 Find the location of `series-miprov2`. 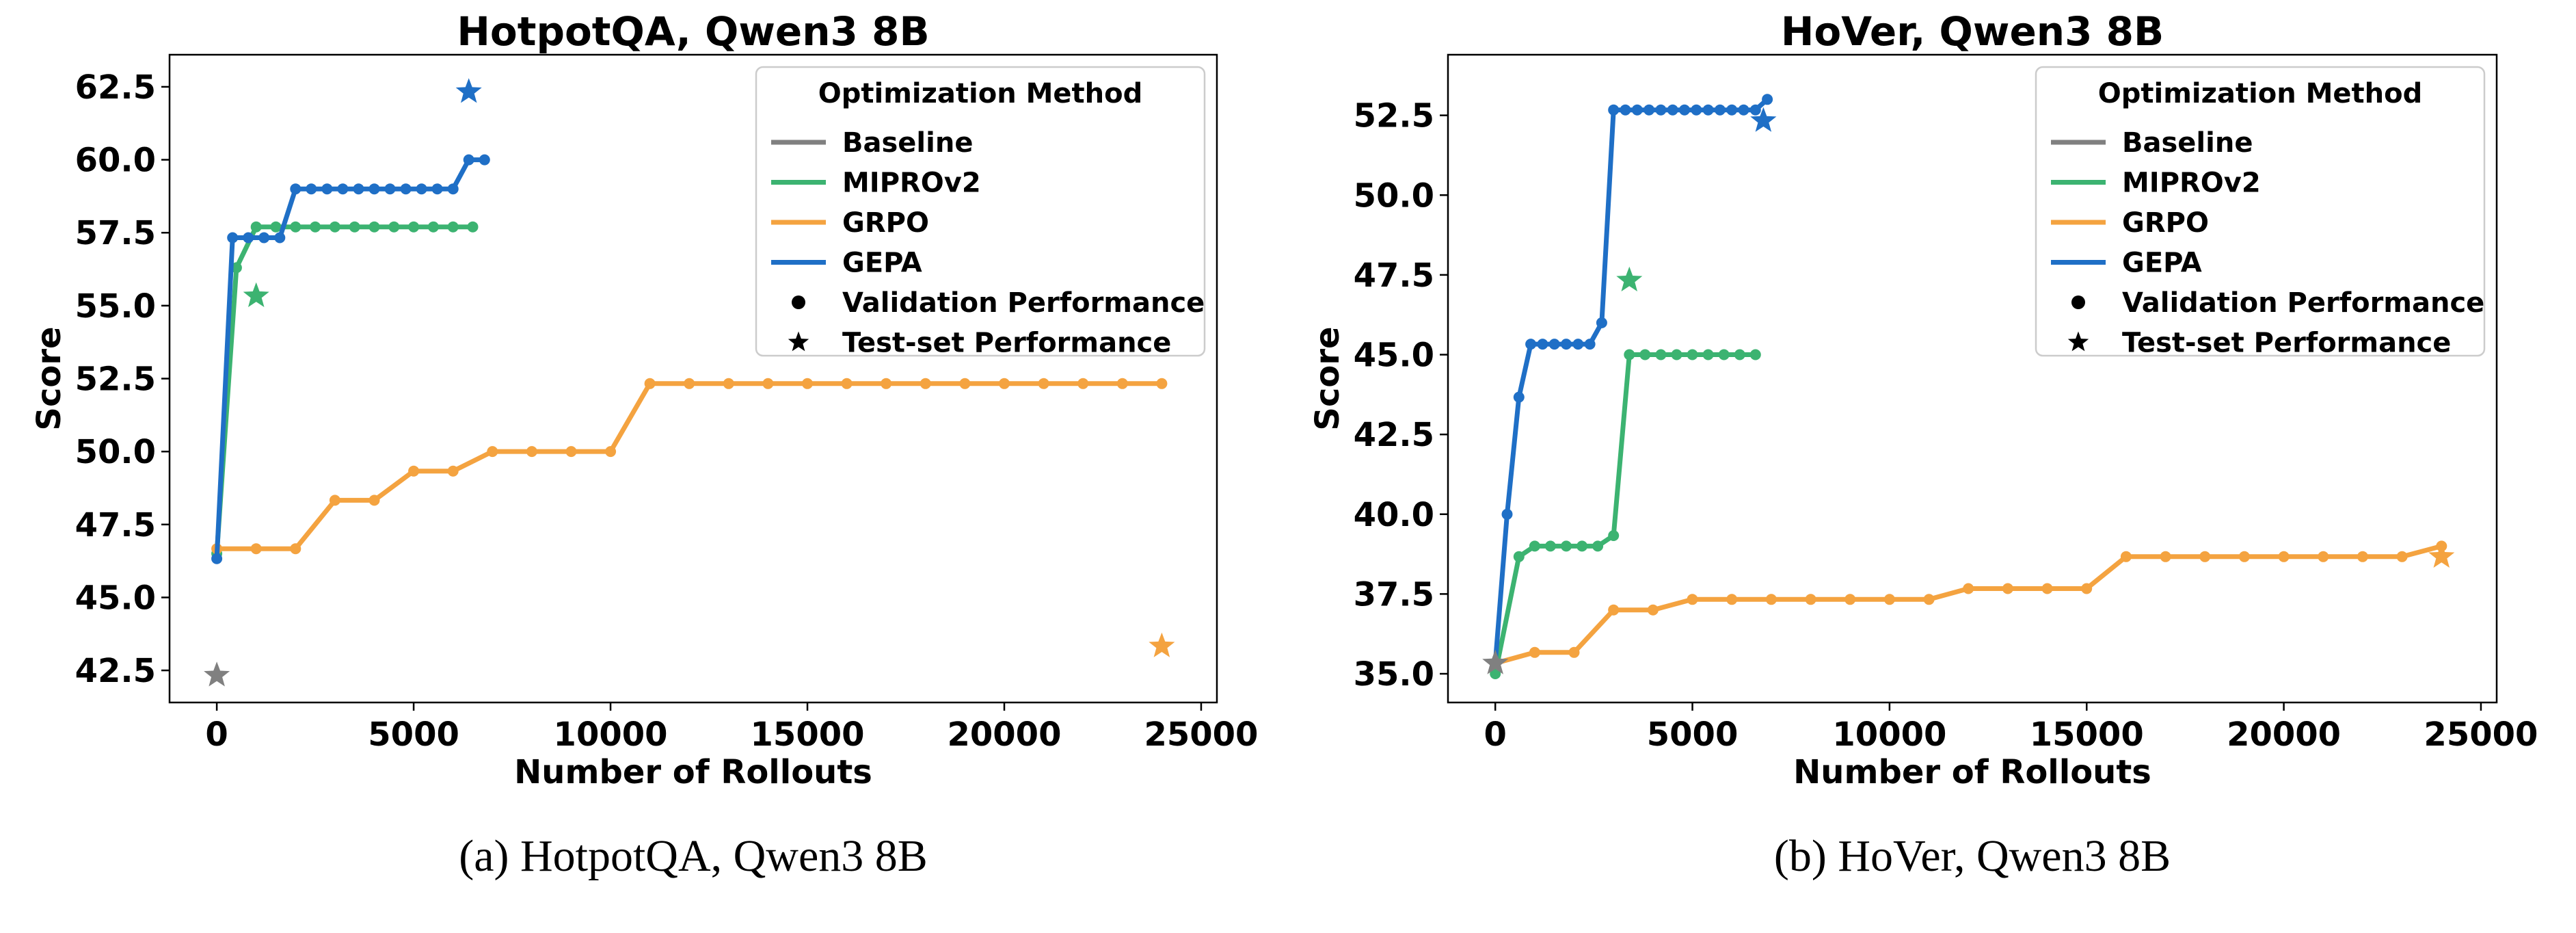

series-miprov2 is located at coordinates (1625, 514).